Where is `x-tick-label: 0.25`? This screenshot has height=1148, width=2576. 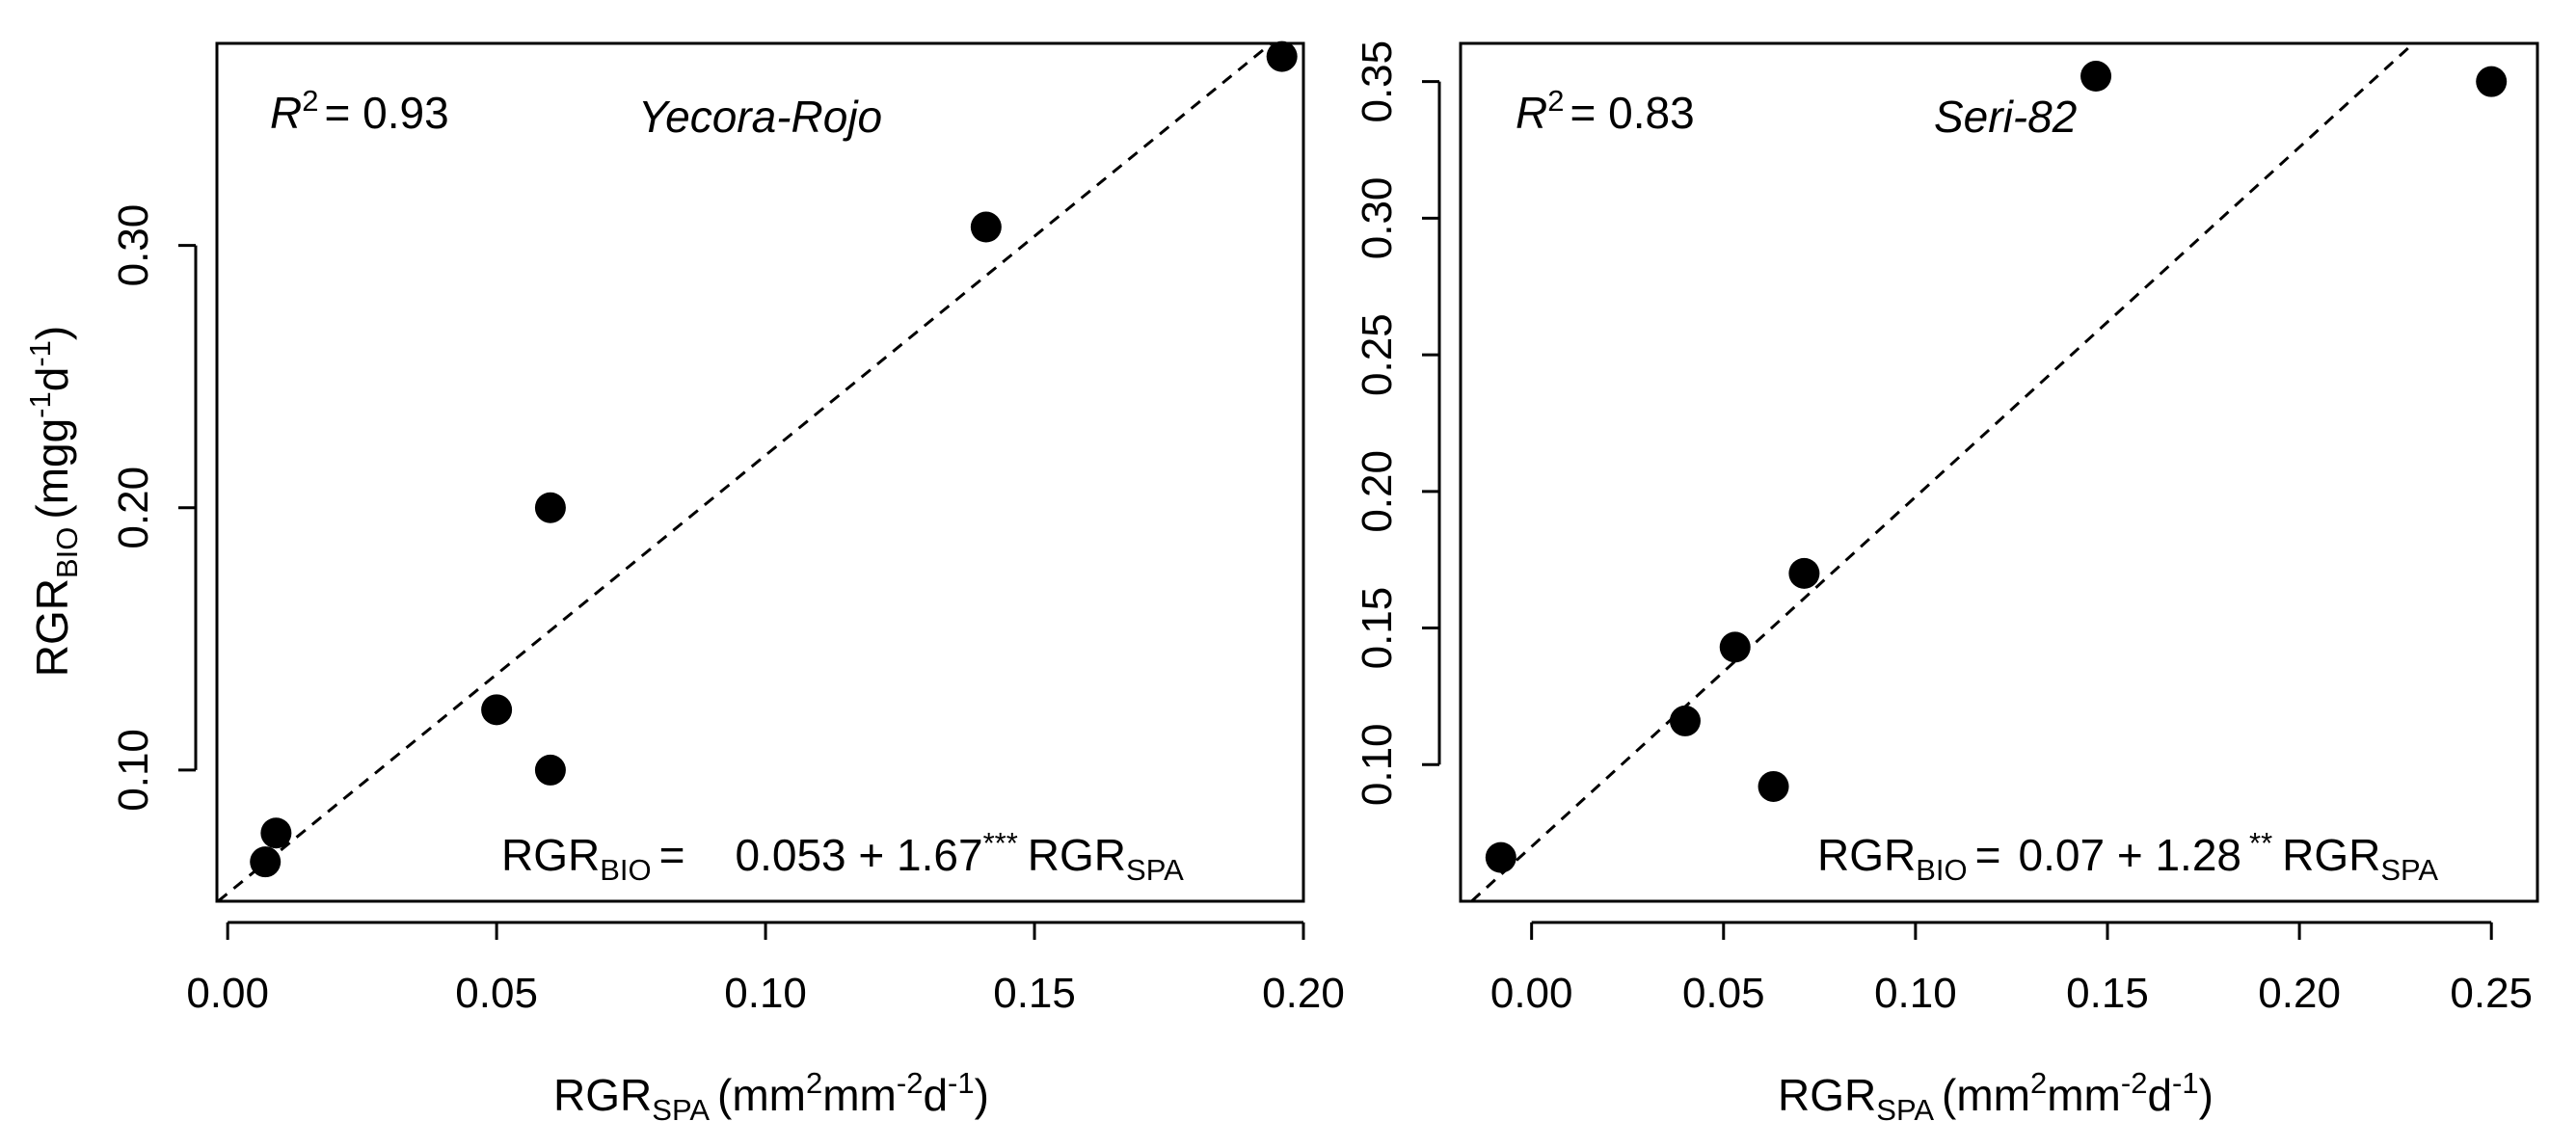
x-tick-label: 0.25 is located at coordinates (2491, 994).